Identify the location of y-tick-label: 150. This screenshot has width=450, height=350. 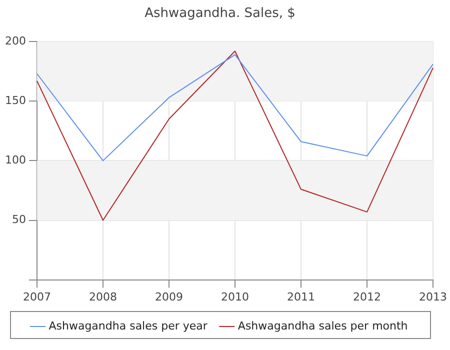
(15, 101).